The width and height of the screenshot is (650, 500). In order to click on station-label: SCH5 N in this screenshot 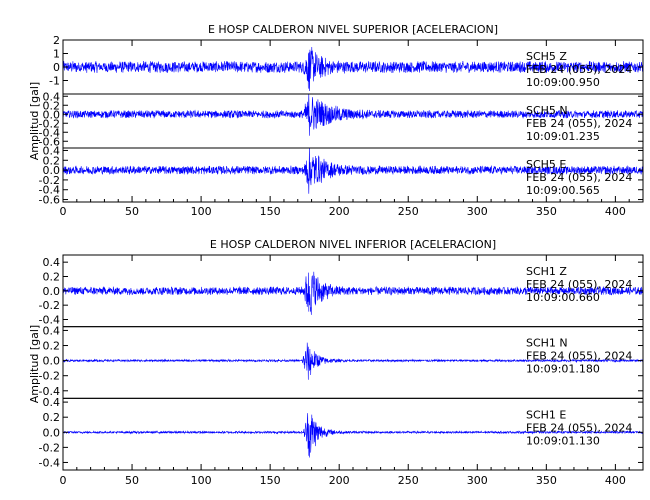, I will do `click(547, 110)`.